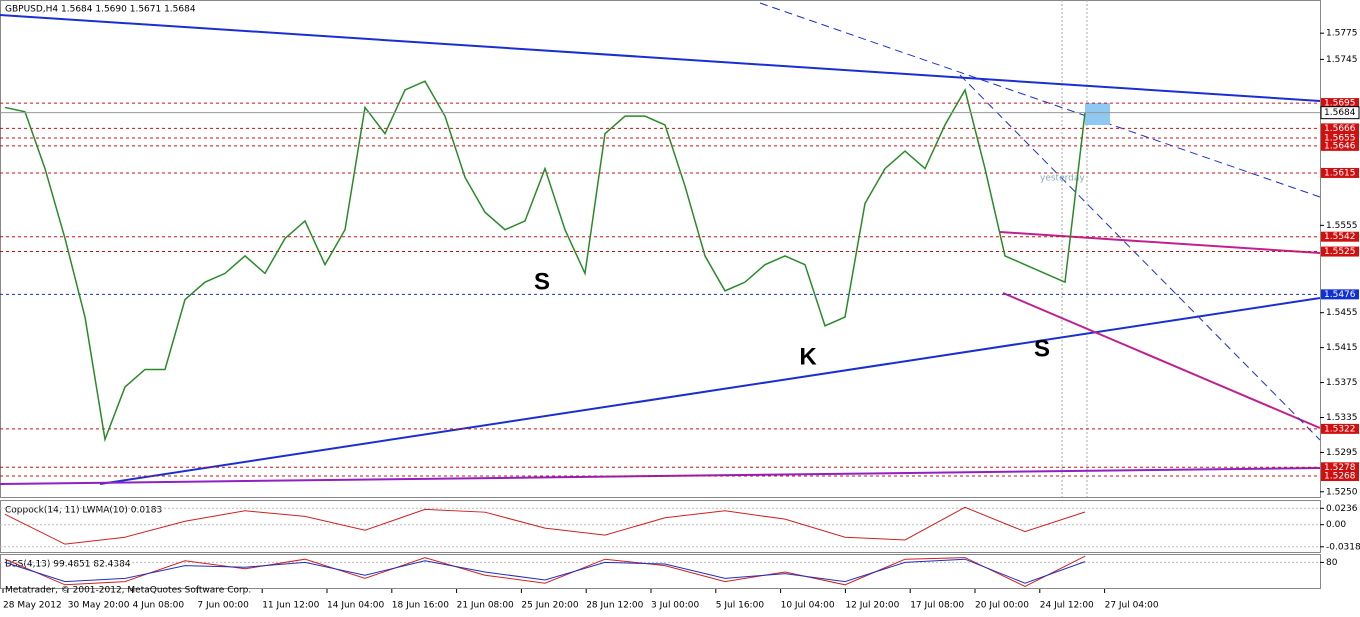 This screenshot has height=617, width=1360. I want to click on x-tick-label: 4 Jun 08:00, so click(159, 606).